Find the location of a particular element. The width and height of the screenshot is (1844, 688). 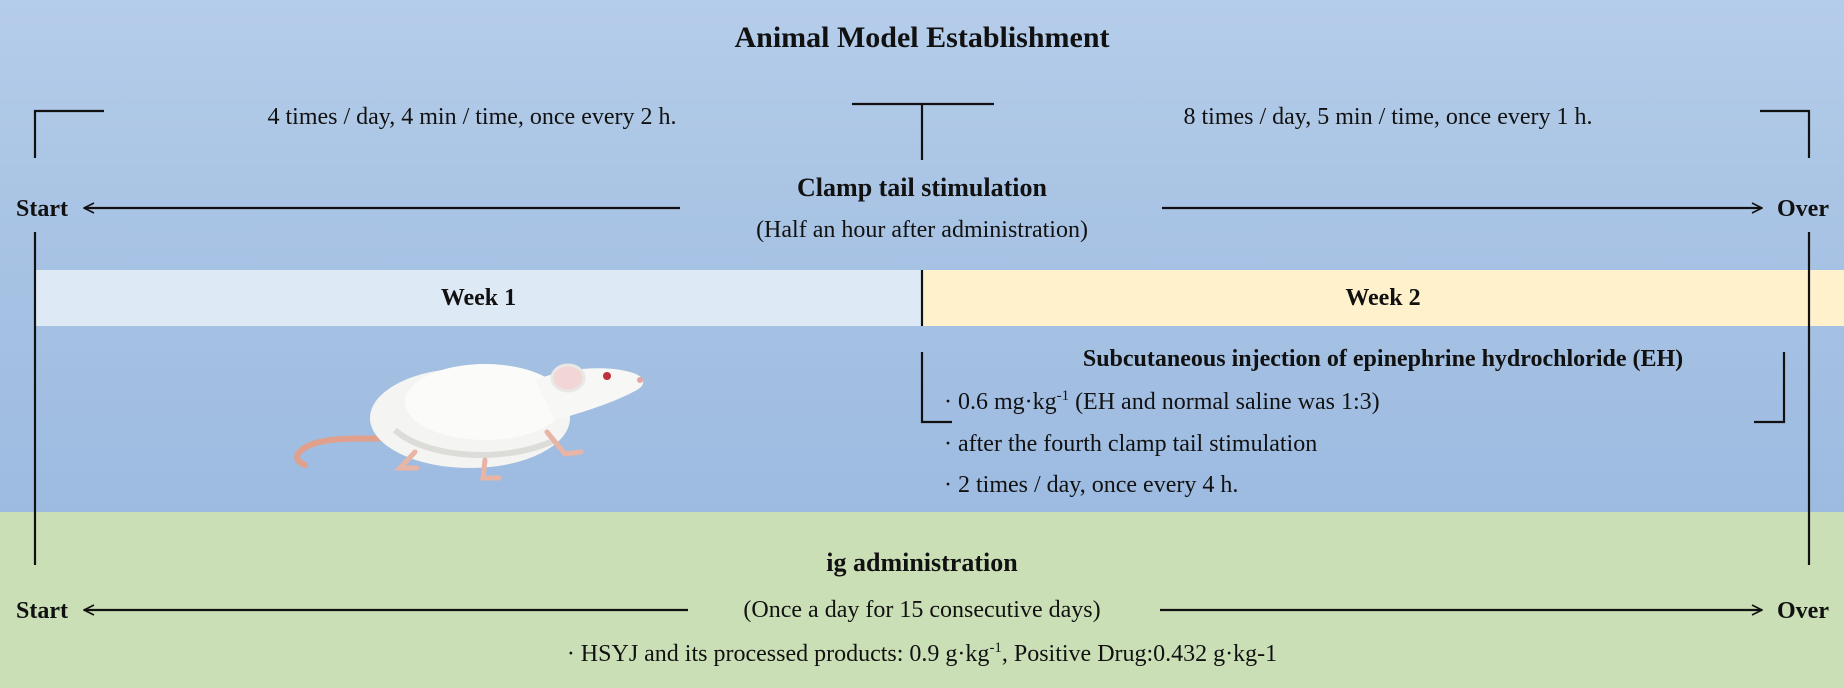

administration-note: (Once a day for 15 consecutive days) is located at coordinates (922, 610).